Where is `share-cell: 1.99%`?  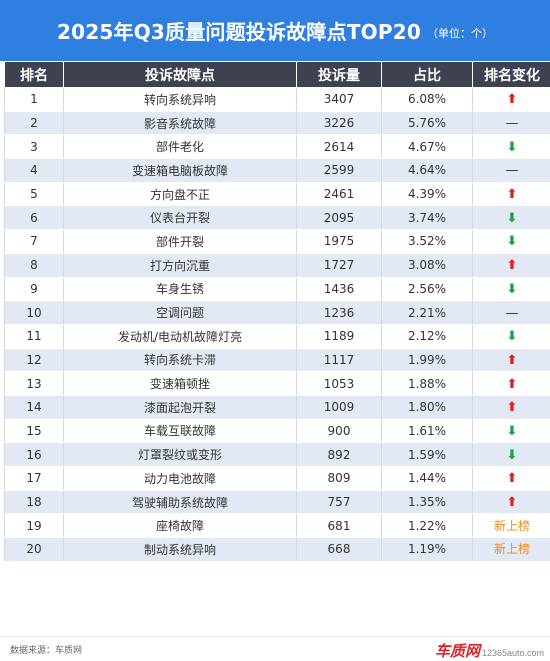
share-cell: 1.99% is located at coordinates (427, 360).